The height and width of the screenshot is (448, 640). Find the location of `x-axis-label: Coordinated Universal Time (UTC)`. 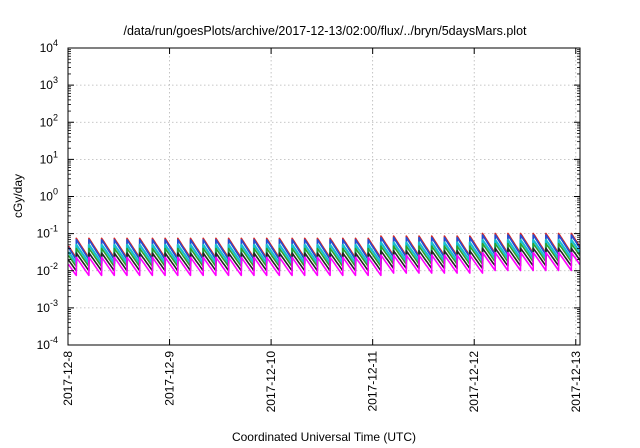

x-axis-label: Coordinated Universal Time (UTC) is located at coordinates (324, 437).